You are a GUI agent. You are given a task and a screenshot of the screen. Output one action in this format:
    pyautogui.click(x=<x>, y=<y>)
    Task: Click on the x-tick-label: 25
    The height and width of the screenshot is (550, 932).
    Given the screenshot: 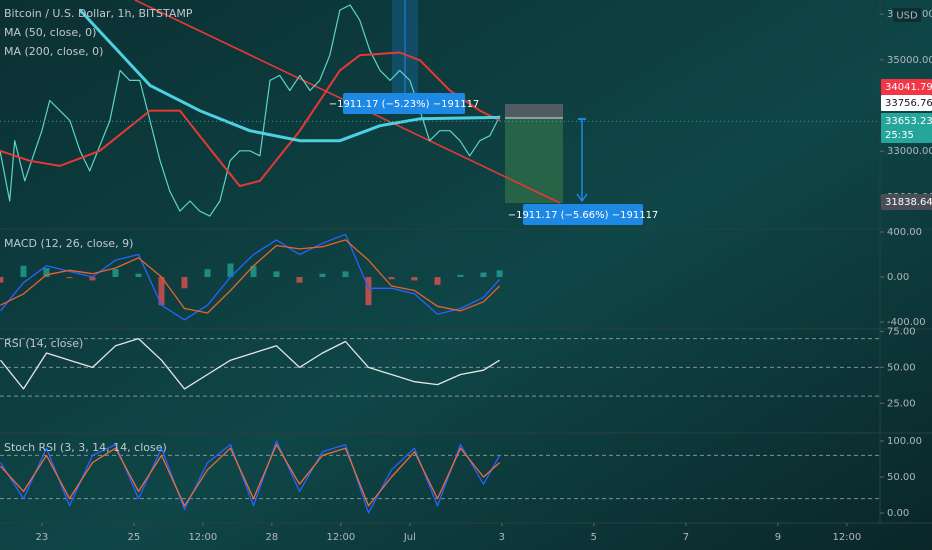 What is the action you would take?
    pyautogui.click(x=133, y=537)
    